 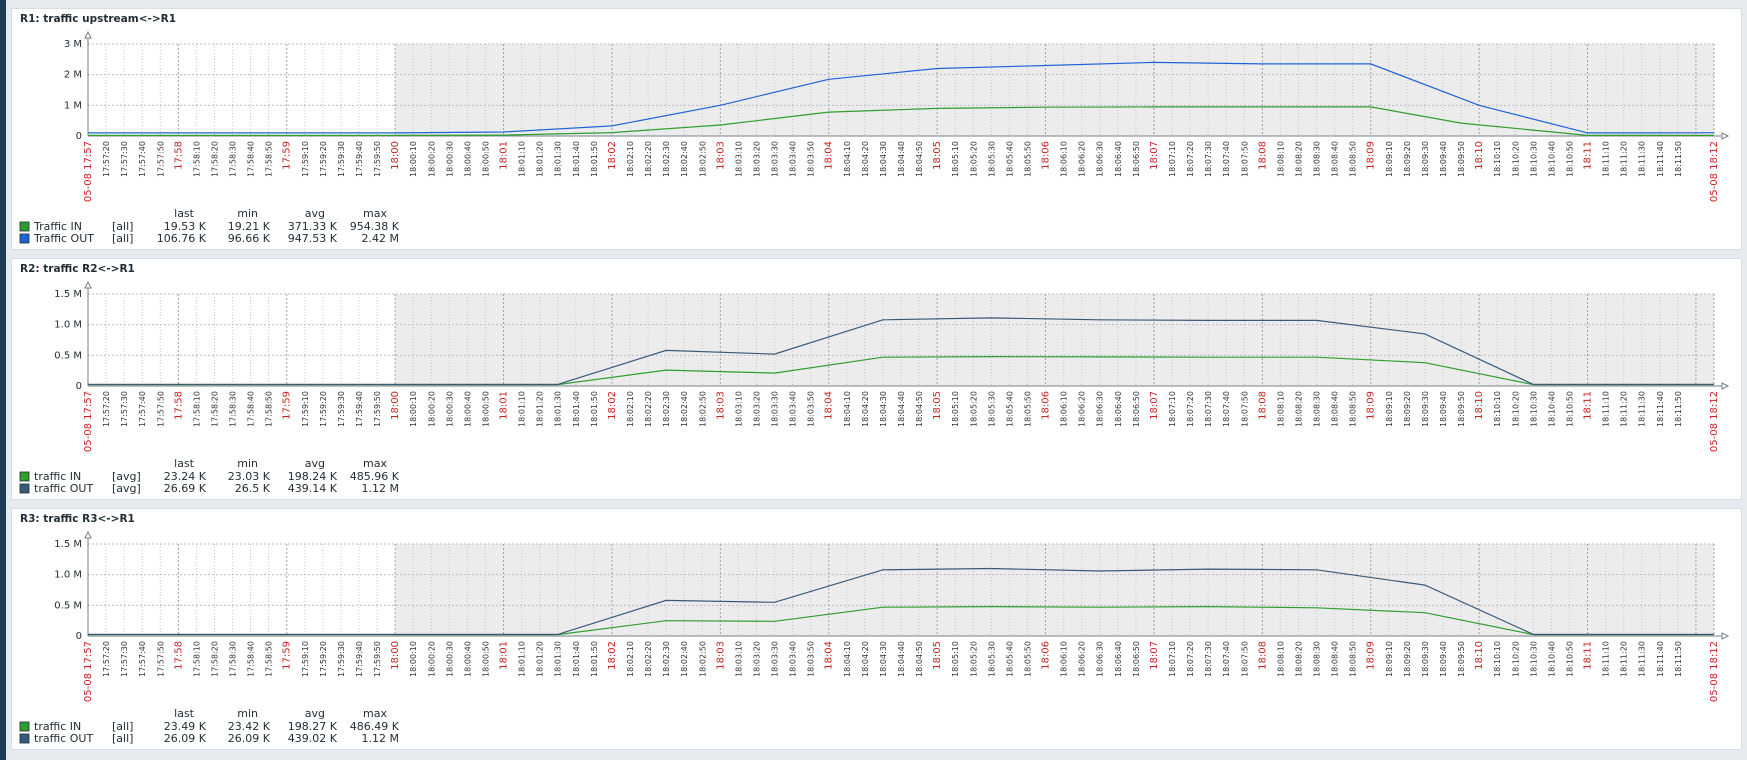 What do you see at coordinates (249, 476) in the screenshot?
I see `legend-value-min: 23.03 K` at bounding box center [249, 476].